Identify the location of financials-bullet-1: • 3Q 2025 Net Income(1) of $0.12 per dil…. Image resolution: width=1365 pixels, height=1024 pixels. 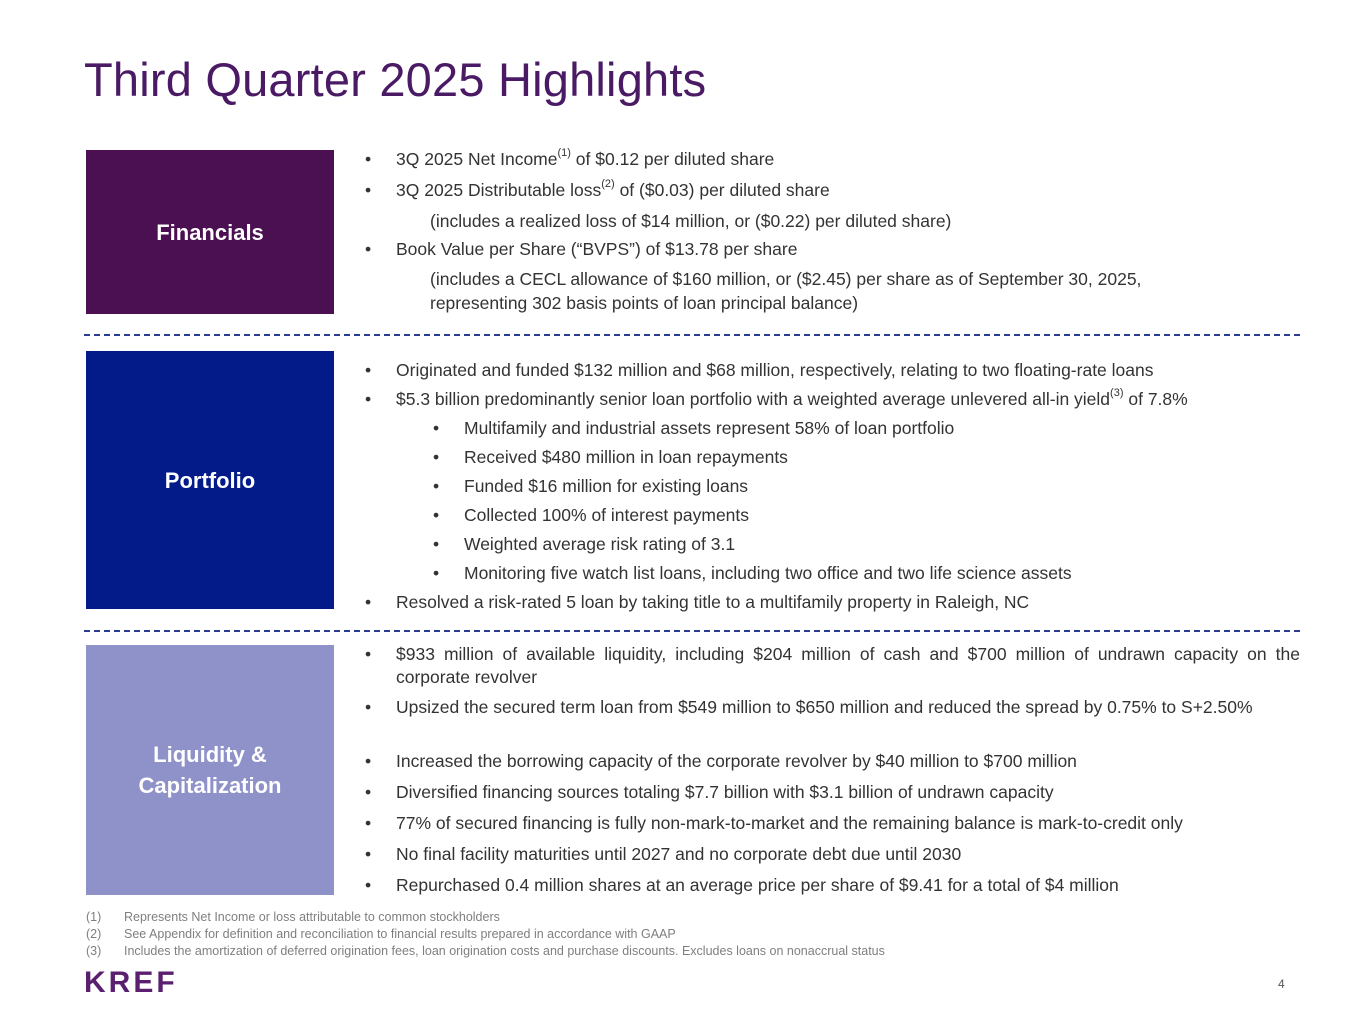
(570, 158).